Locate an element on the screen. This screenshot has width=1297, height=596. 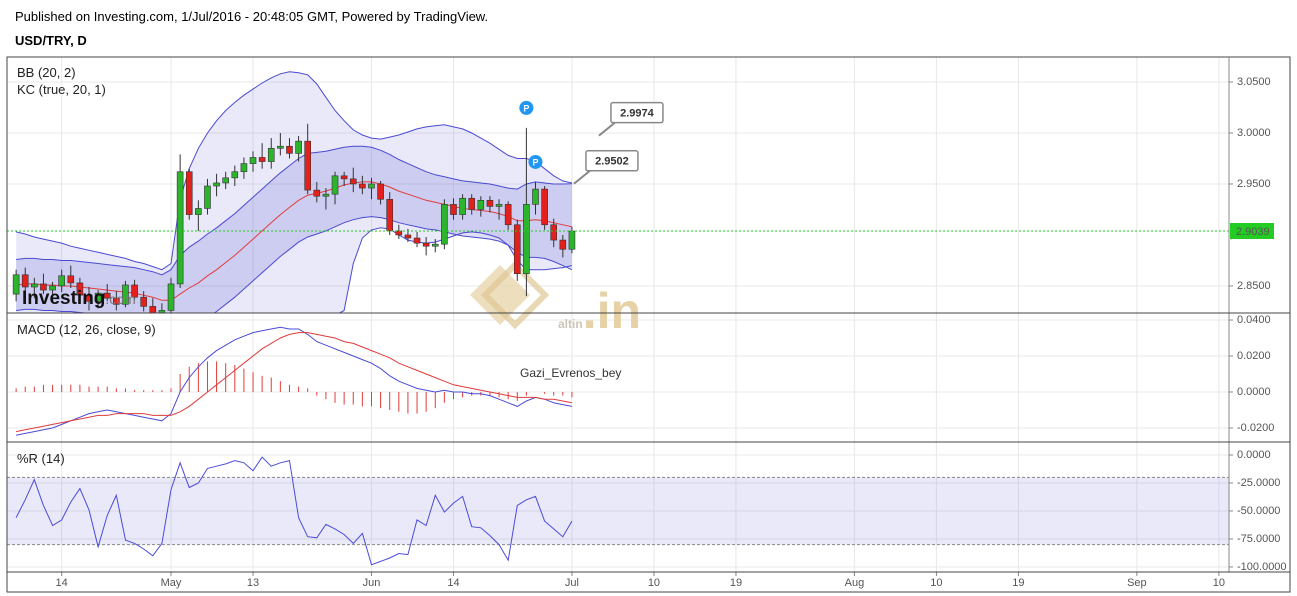
x-tick-label: Aug is located at coordinates (855, 583).